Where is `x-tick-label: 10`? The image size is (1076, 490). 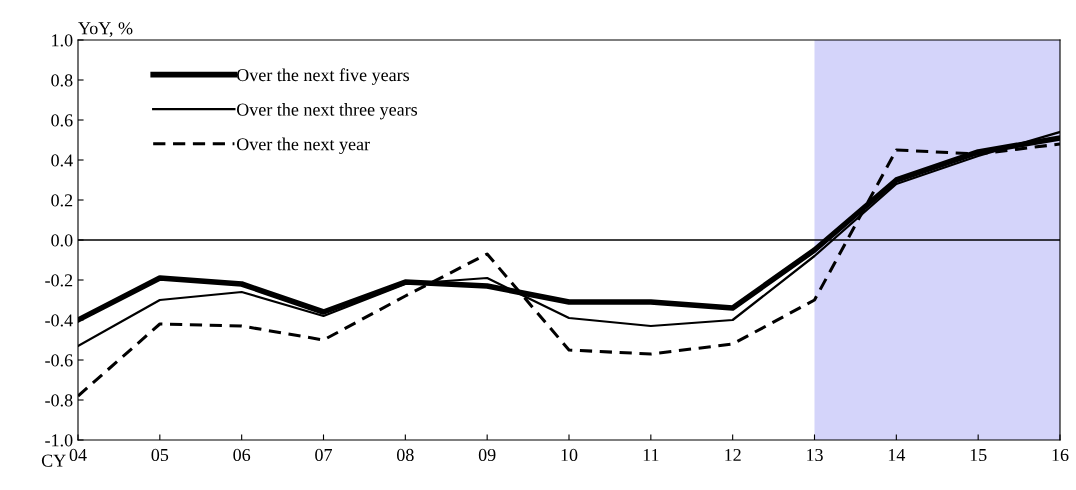 x-tick-label: 10 is located at coordinates (569, 455).